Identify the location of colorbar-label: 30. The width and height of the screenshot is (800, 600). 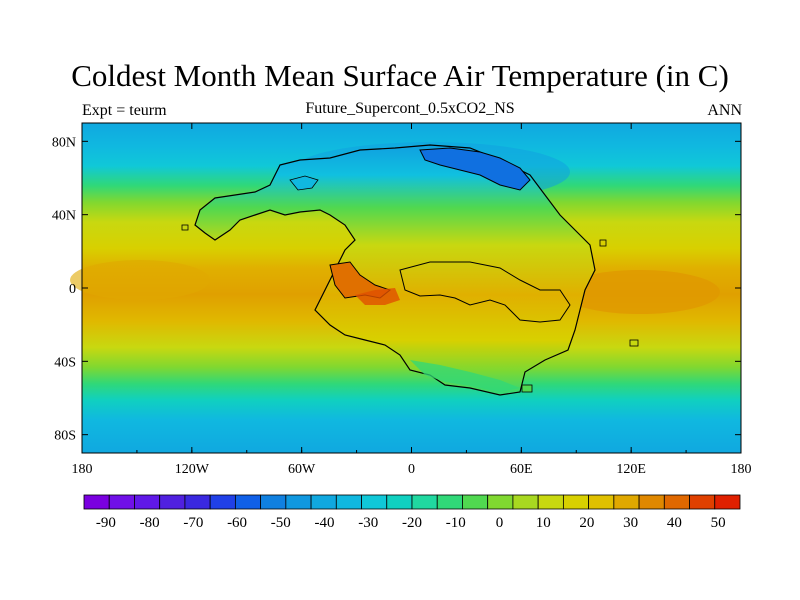
(630, 523).